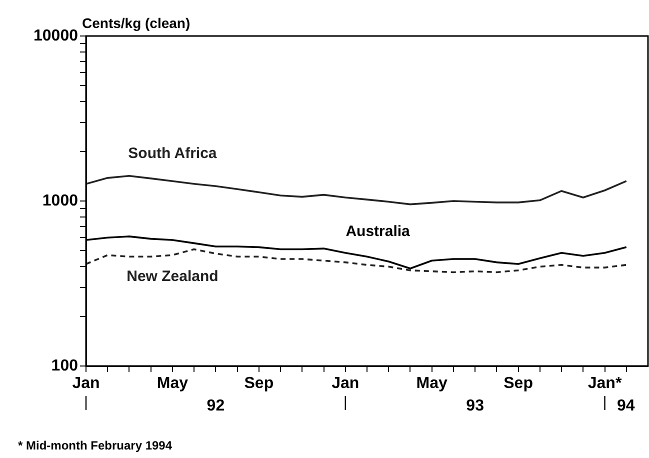 The width and height of the screenshot is (649, 458). What do you see at coordinates (136, 22) in the screenshot?
I see `y-axis-title: Cents/kg (clean)` at bounding box center [136, 22].